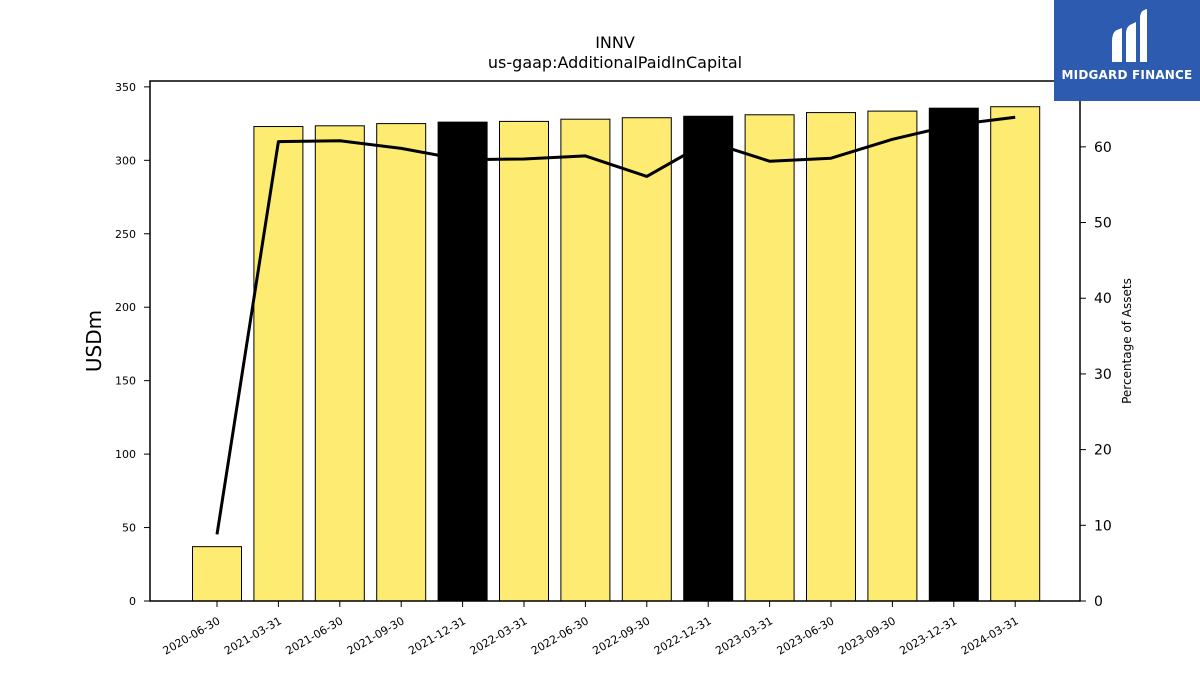 The height and width of the screenshot is (675, 1200). What do you see at coordinates (125, 454) in the screenshot?
I see `y-tick-label: 100` at bounding box center [125, 454].